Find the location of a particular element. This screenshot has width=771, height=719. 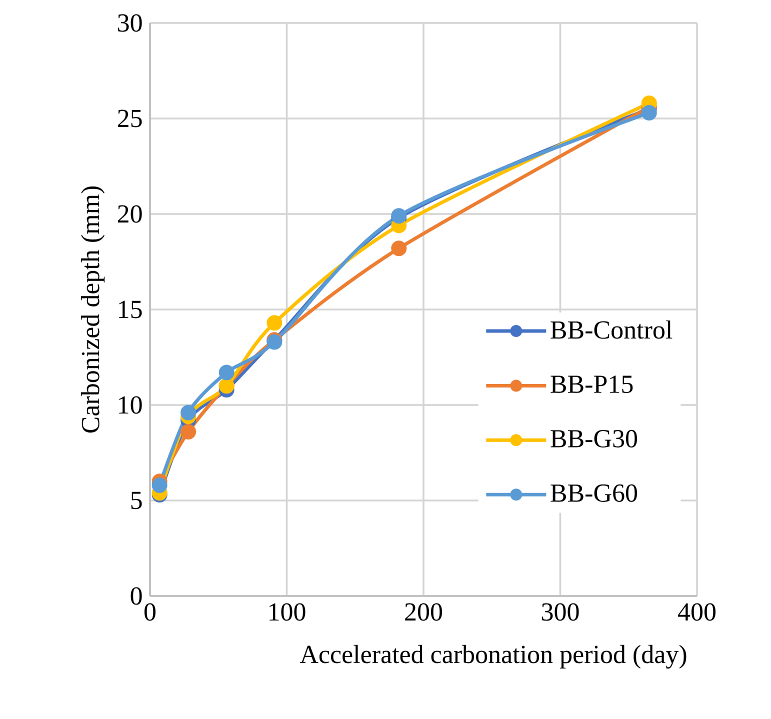

legend-label: BB-G60 is located at coordinates (594, 493).